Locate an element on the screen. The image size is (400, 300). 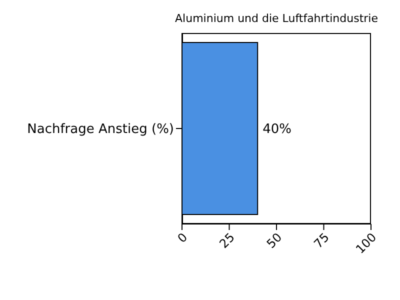
y-tick-label: Nachfrage Anstieg (%) is located at coordinates (100, 130).